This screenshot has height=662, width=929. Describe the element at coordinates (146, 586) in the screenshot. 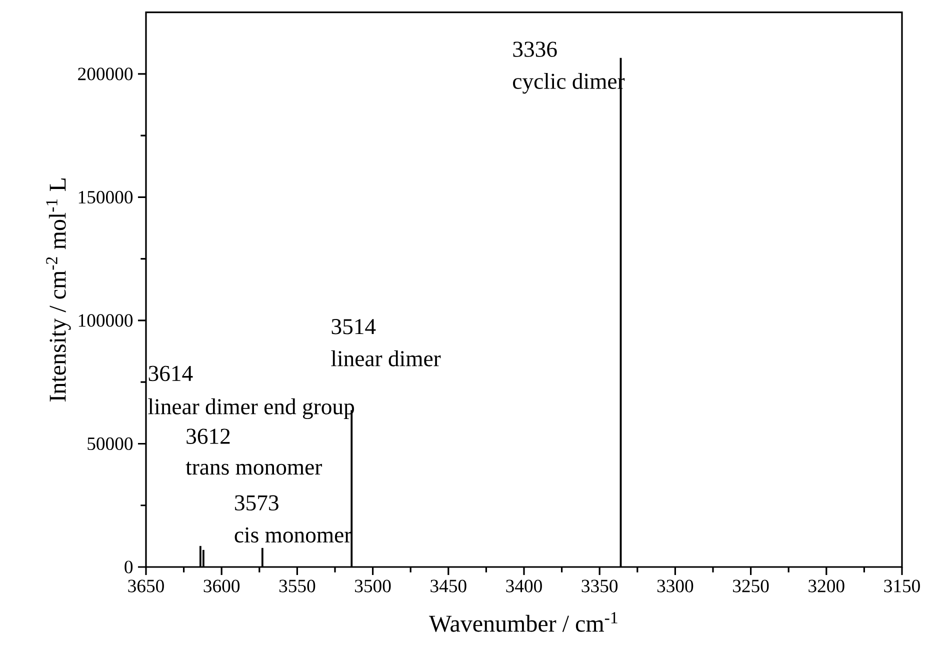

I see `x-tick-label: 3650` at that location.